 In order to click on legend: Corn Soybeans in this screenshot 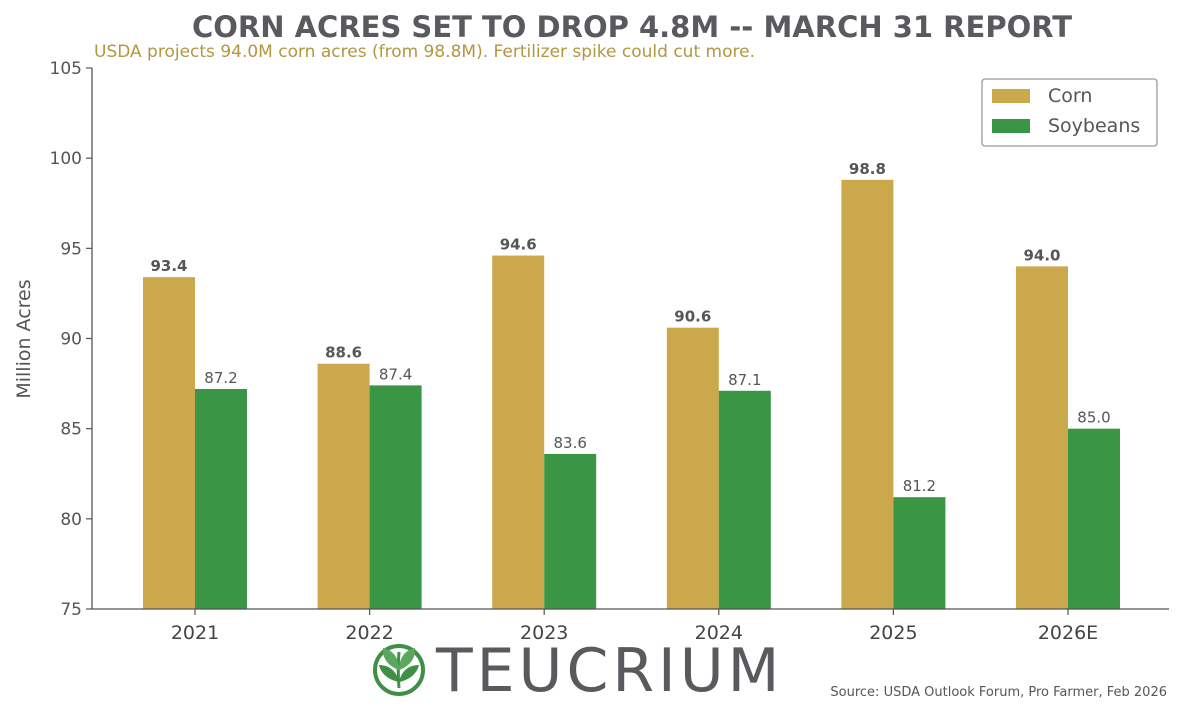, I will do `click(1069, 112)`.